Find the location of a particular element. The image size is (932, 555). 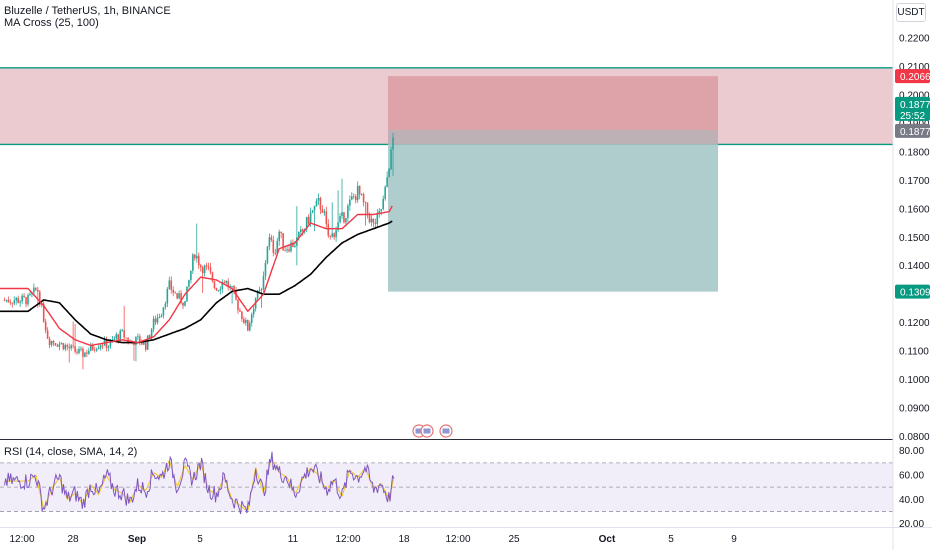

price-tick-label: 0.2100 is located at coordinates (914, 67).